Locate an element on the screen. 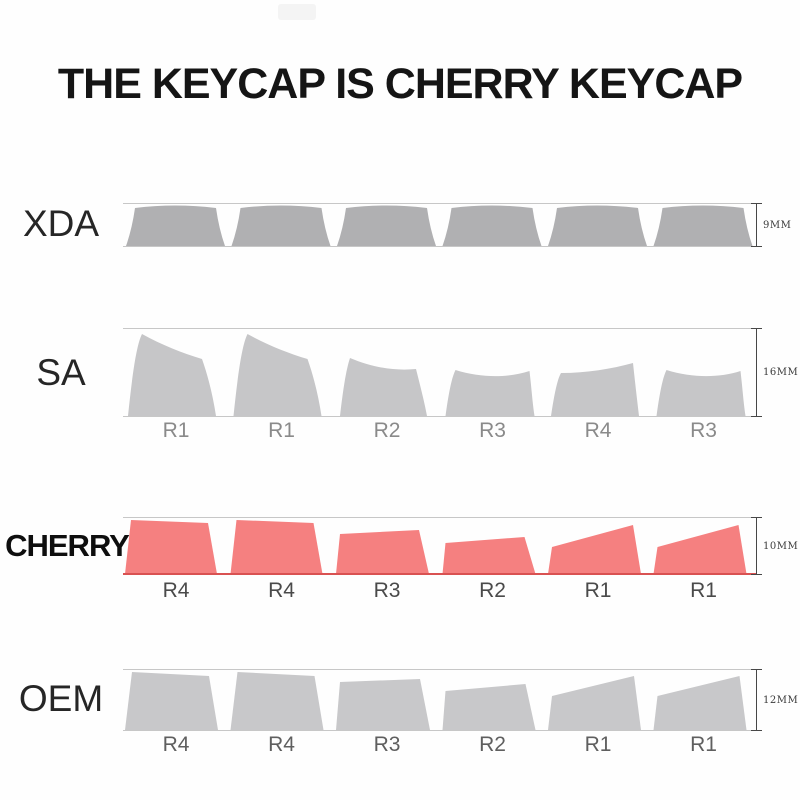  position-label-sa-4: R3 is located at coordinates (492, 430).